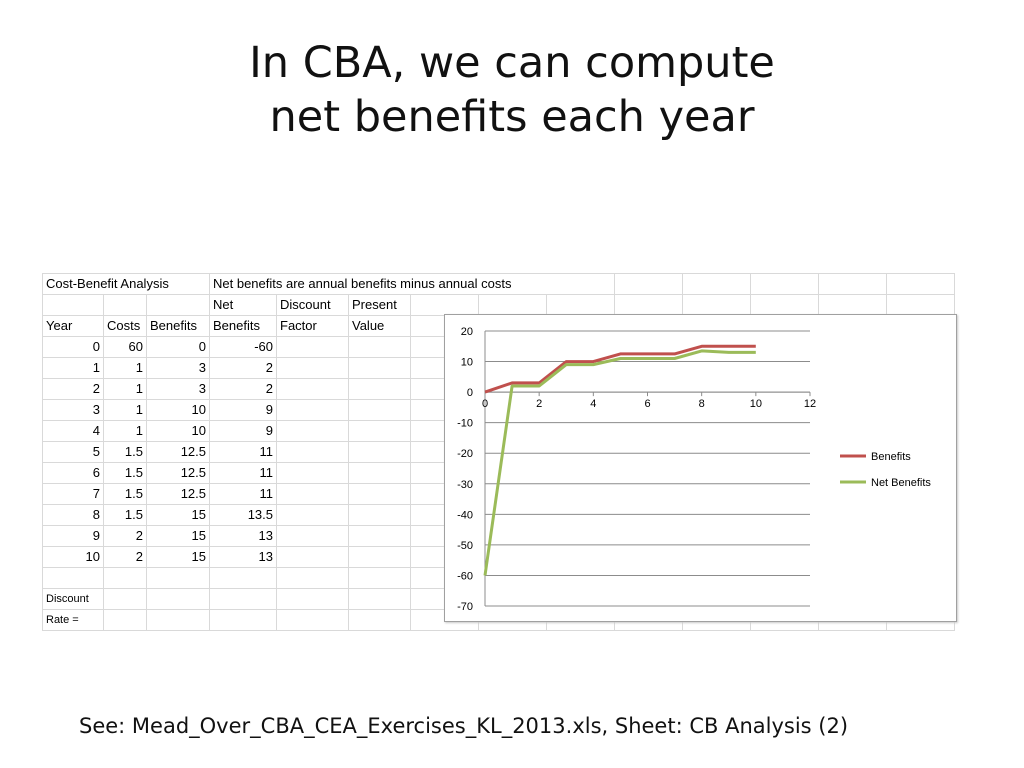 The image size is (1024, 768). I want to click on rate-label-cell: Rate =, so click(73, 620).